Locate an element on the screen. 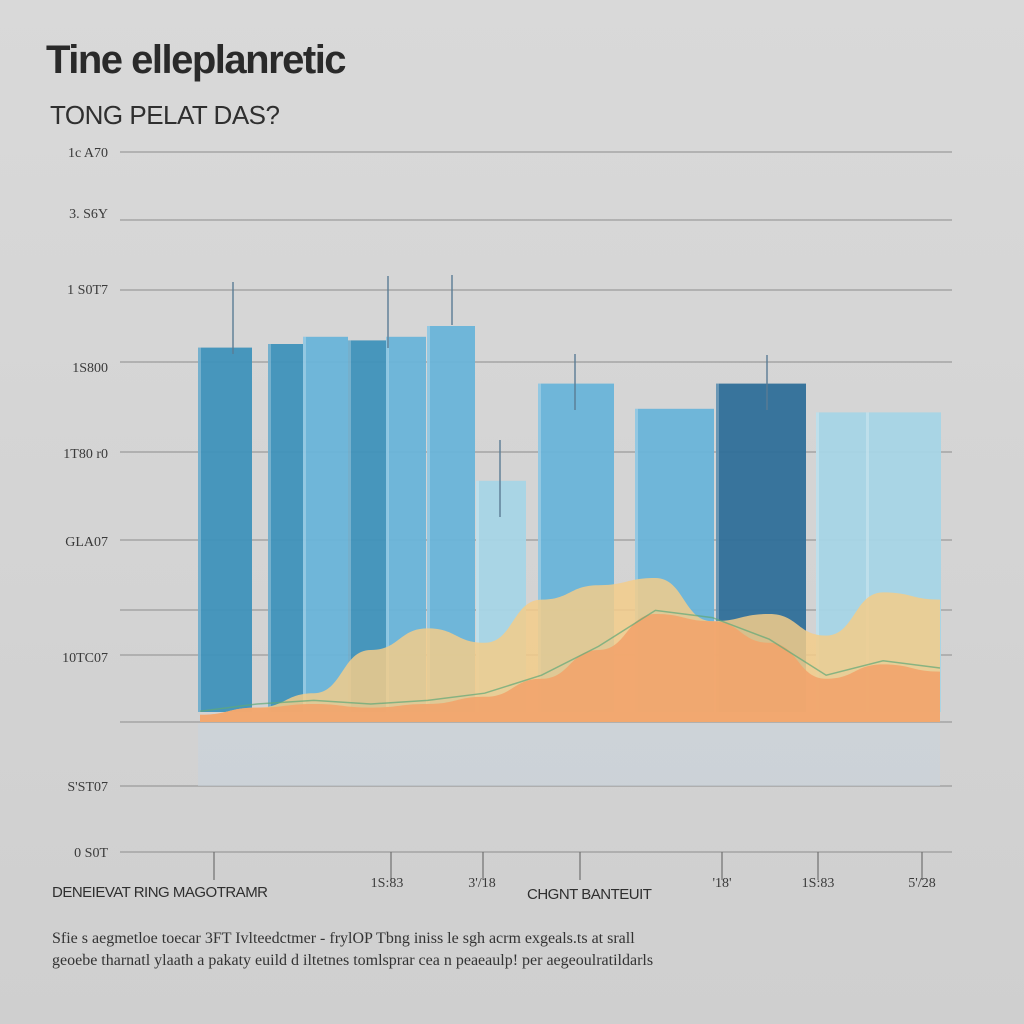  x-axis-label-left: DENEIEVAT RING MAGOTRAMR is located at coordinates (160, 892).